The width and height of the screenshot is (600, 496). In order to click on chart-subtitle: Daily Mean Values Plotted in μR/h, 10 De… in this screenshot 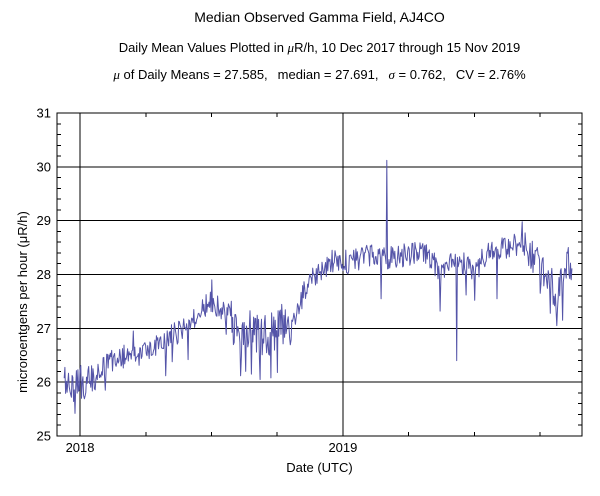, I will do `click(319, 48)`.